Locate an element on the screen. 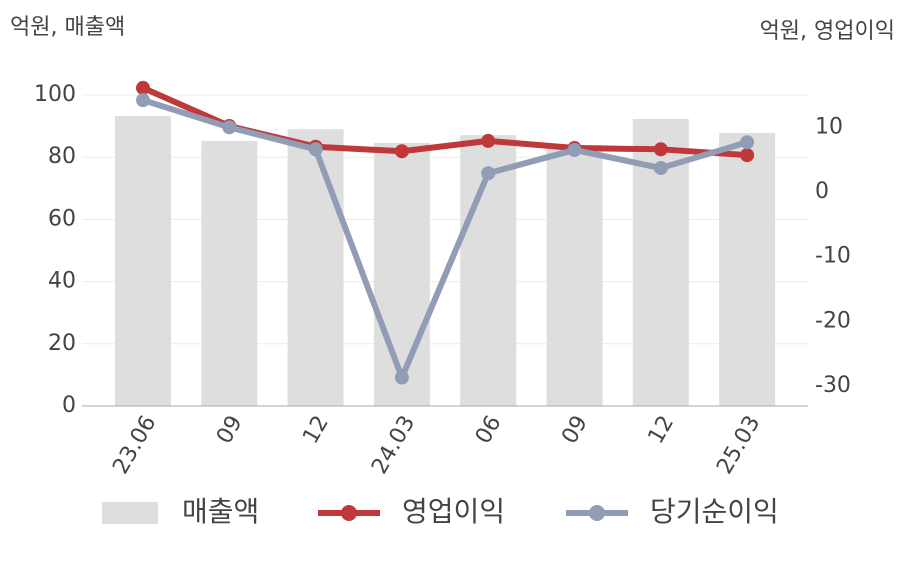  y-tick-label: 100 is located at coordinates (55, 94).